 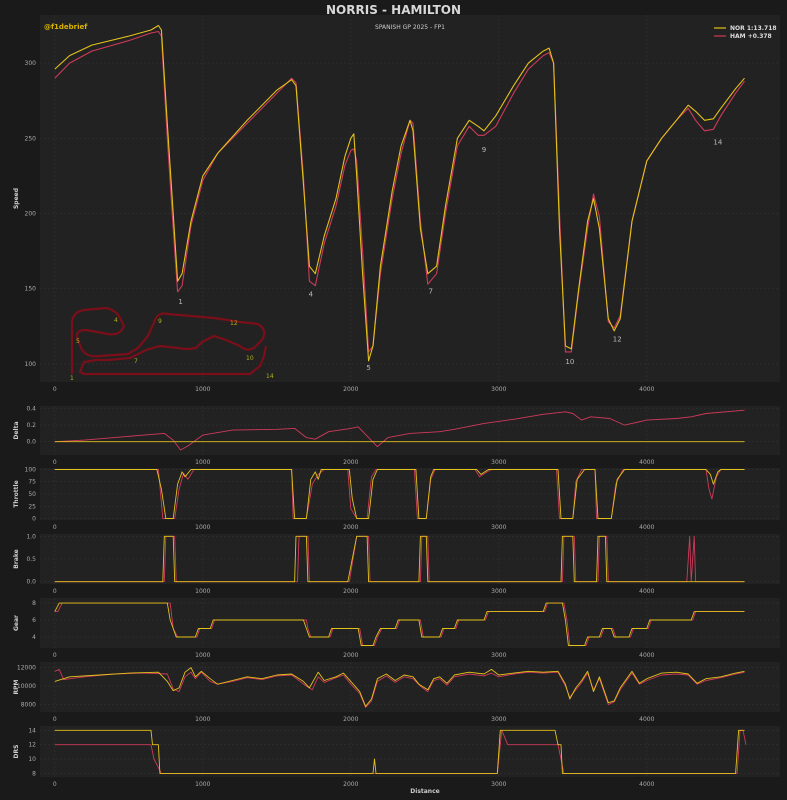 I want to click on watermark: @f1debrief, so click(x=66, y=27).